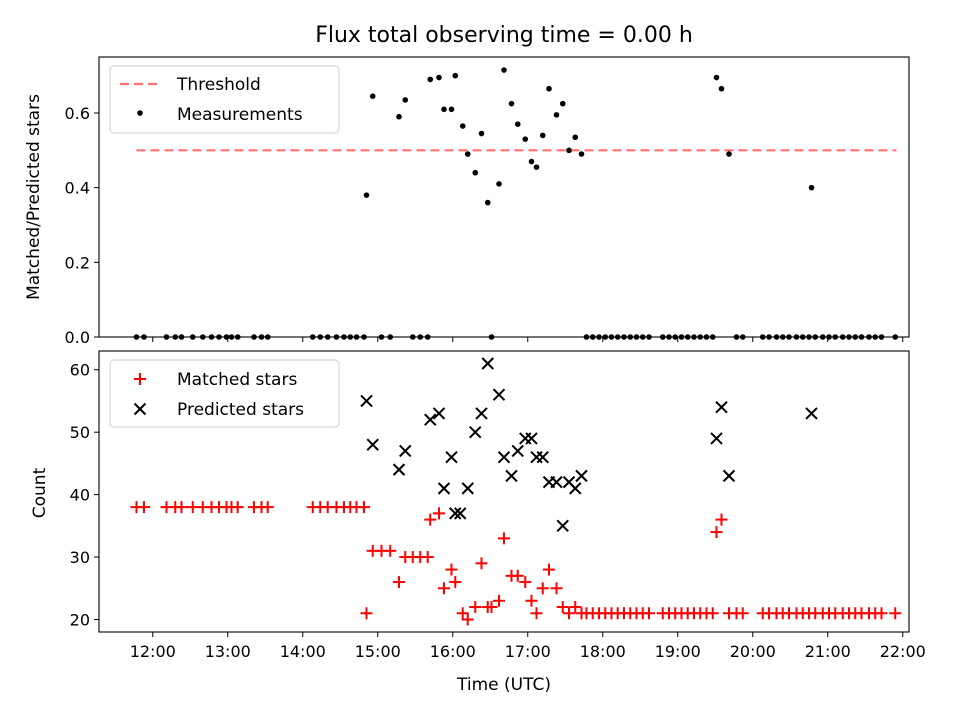 The width and height of the screenshot is (960, 720). What do you see at coordinates (503, 685) in the screenshot?
I see `x-axis-label: Time (UTC)` at bounding box center [503, 685].